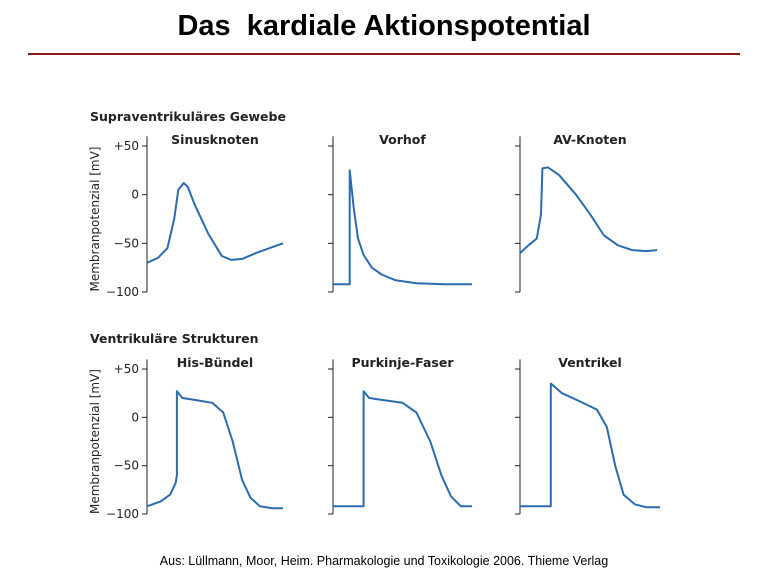 The height and width of the screenshot is (576, 768). What do you see at coordinates (215, 139) in the screenshot?
I see `panel-title: Sinusknoten` at bounding box center [215, 139].